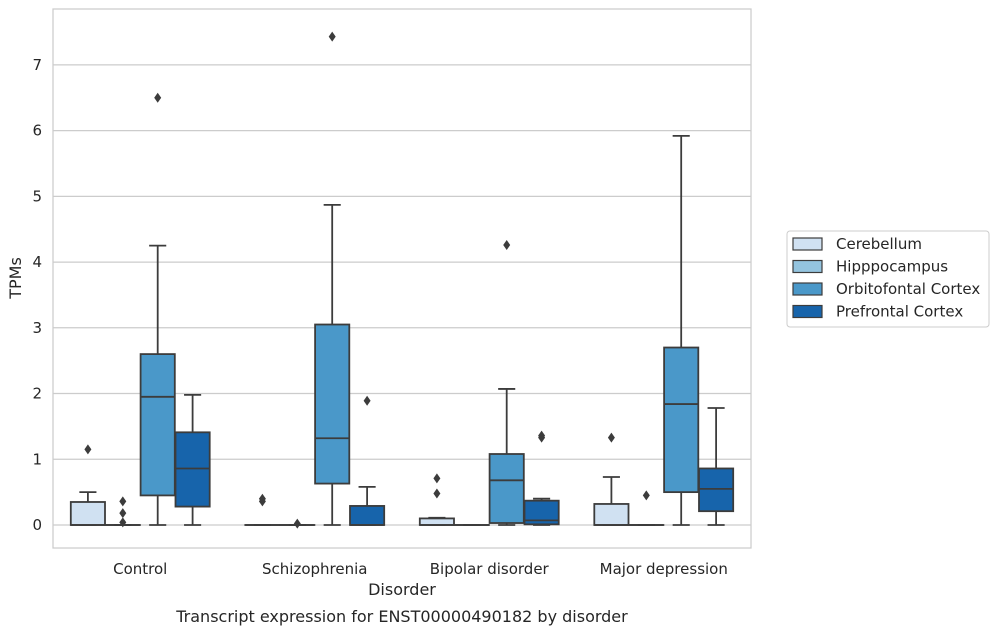 The height and width of the screenshot is (638, 999). I want to click on y-tick-label: 0, so click(37, 525).